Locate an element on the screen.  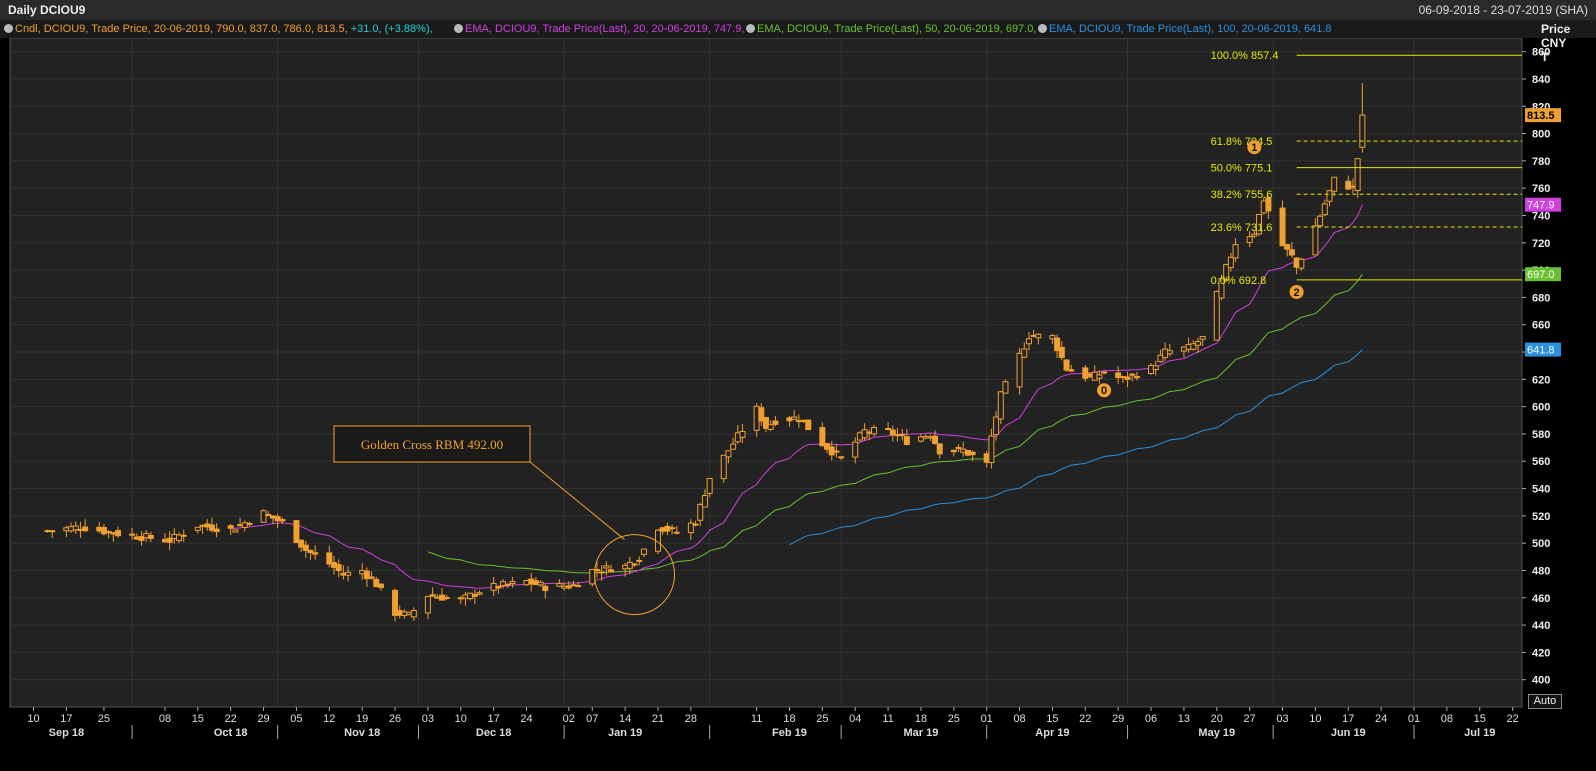
wave-marker-label: 2 is located at coordinates (1297, 293).